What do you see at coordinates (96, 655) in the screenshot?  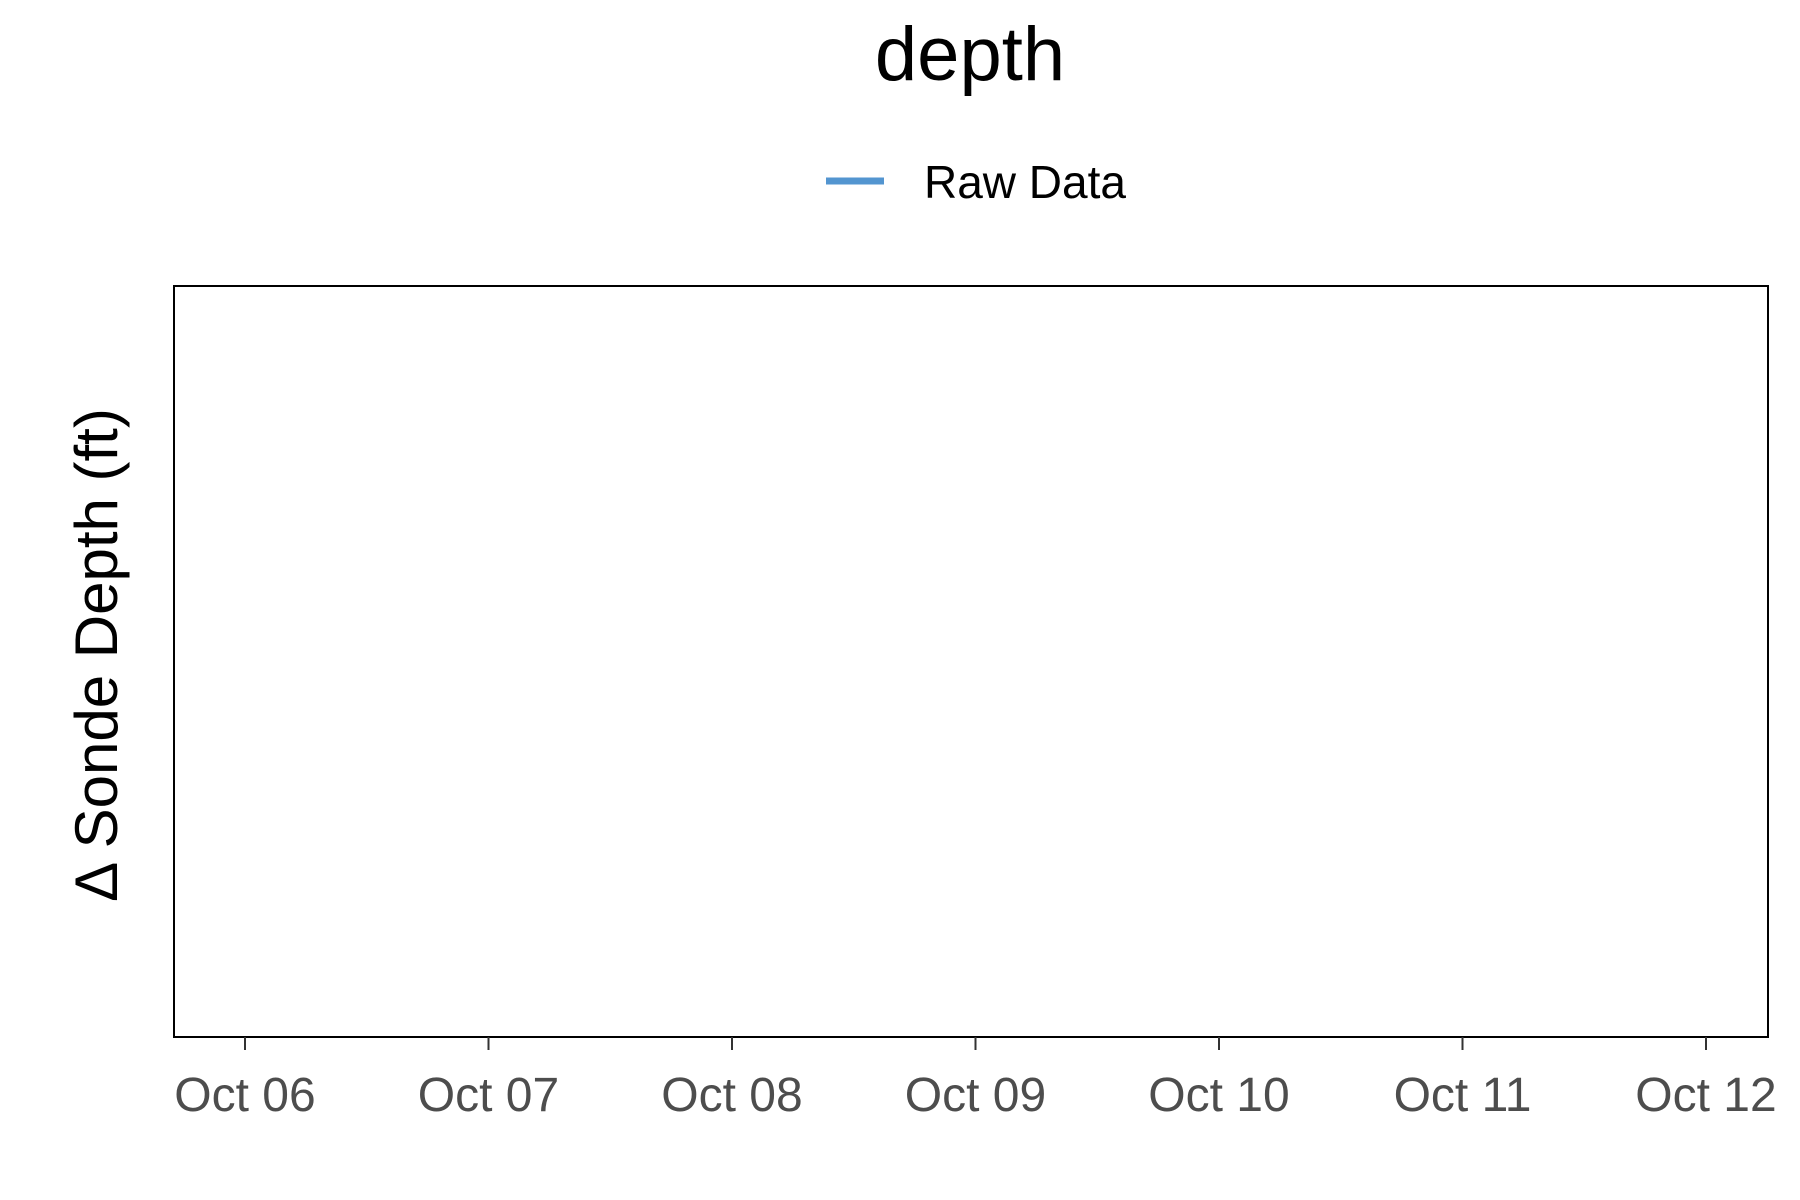 I see `y-axis-label: Δ Sonde Depth (ft)` at bounding box center [96, 655].